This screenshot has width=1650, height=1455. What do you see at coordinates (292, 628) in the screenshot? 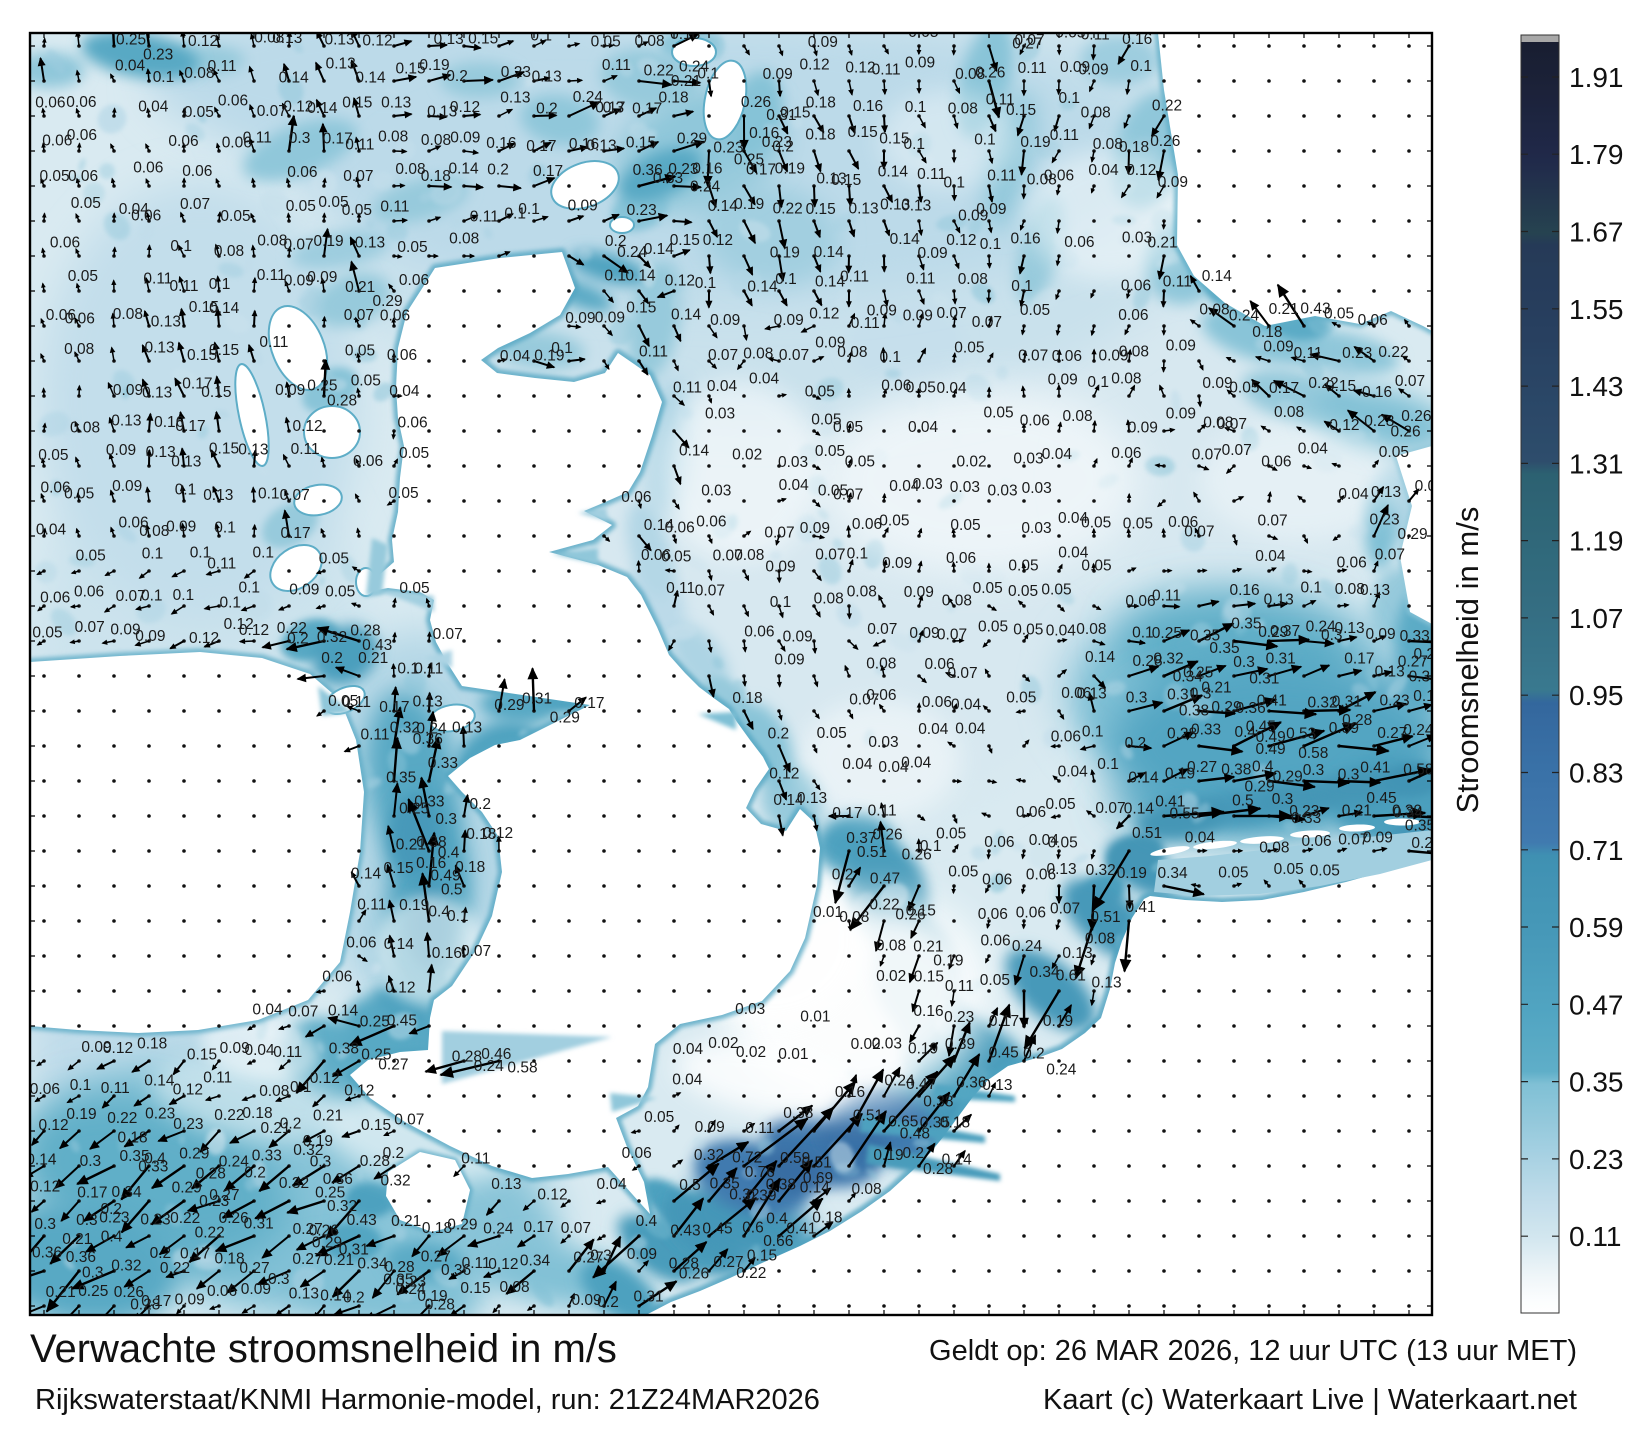
I see `svg-text: 0.22` at bounding box center [292, 628].